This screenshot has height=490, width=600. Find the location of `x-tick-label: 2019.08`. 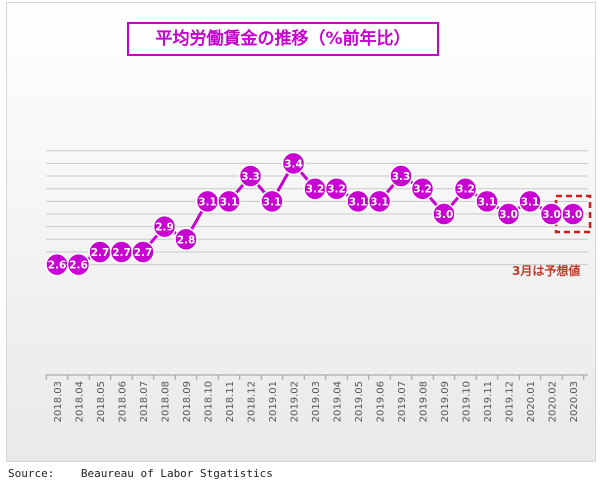

x-tick-label: 2019.08 is located at coordinates (424, 401).